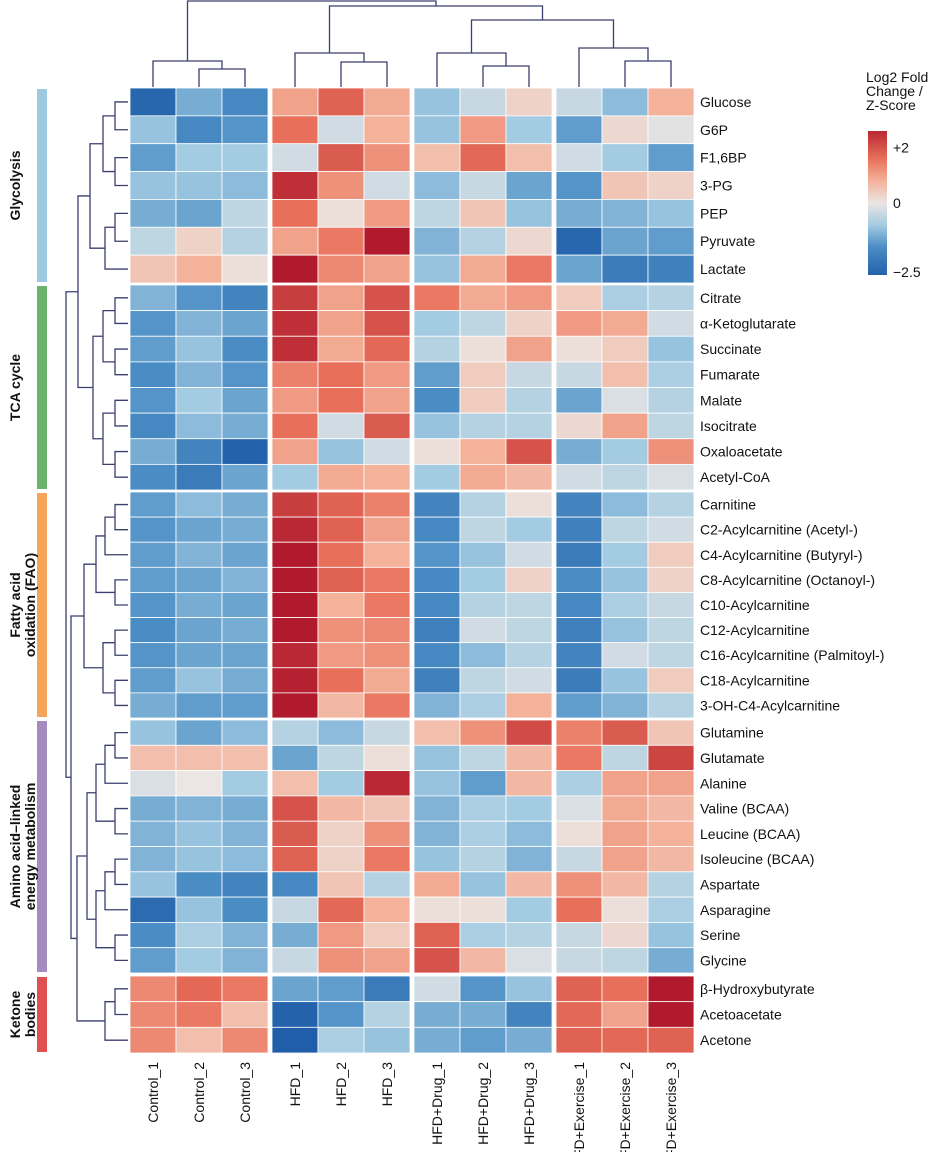 This screenshot has height=1152, width=928. I want to click on row-label: C8-Acylcarnitine (Octanoyl-), so click(787, 580).